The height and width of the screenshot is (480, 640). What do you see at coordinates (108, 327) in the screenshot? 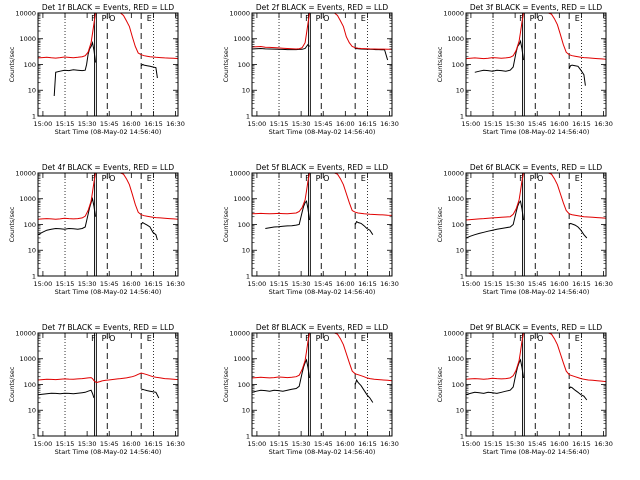
I see `panel-title: Det 7f BLACK = Events, RED = LLD` at bounding box center [108, 327].